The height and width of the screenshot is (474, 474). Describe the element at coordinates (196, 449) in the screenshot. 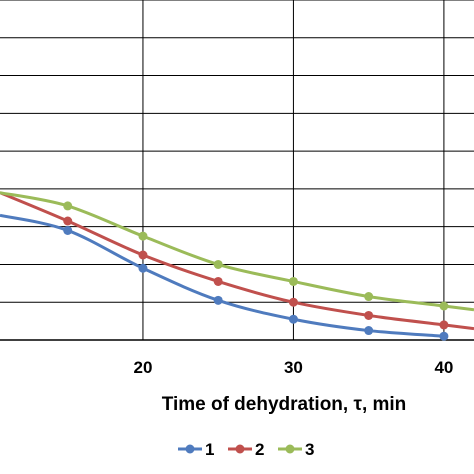

I see `legend-item-1: 1` at that location.